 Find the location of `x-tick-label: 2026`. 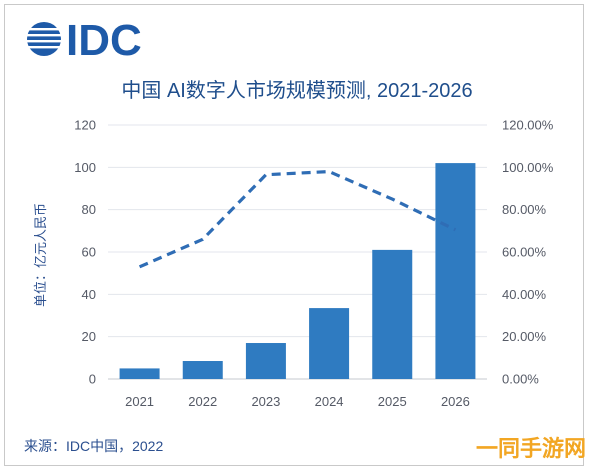

x-tick-label: 2026 is located at coordinates (455, 401).